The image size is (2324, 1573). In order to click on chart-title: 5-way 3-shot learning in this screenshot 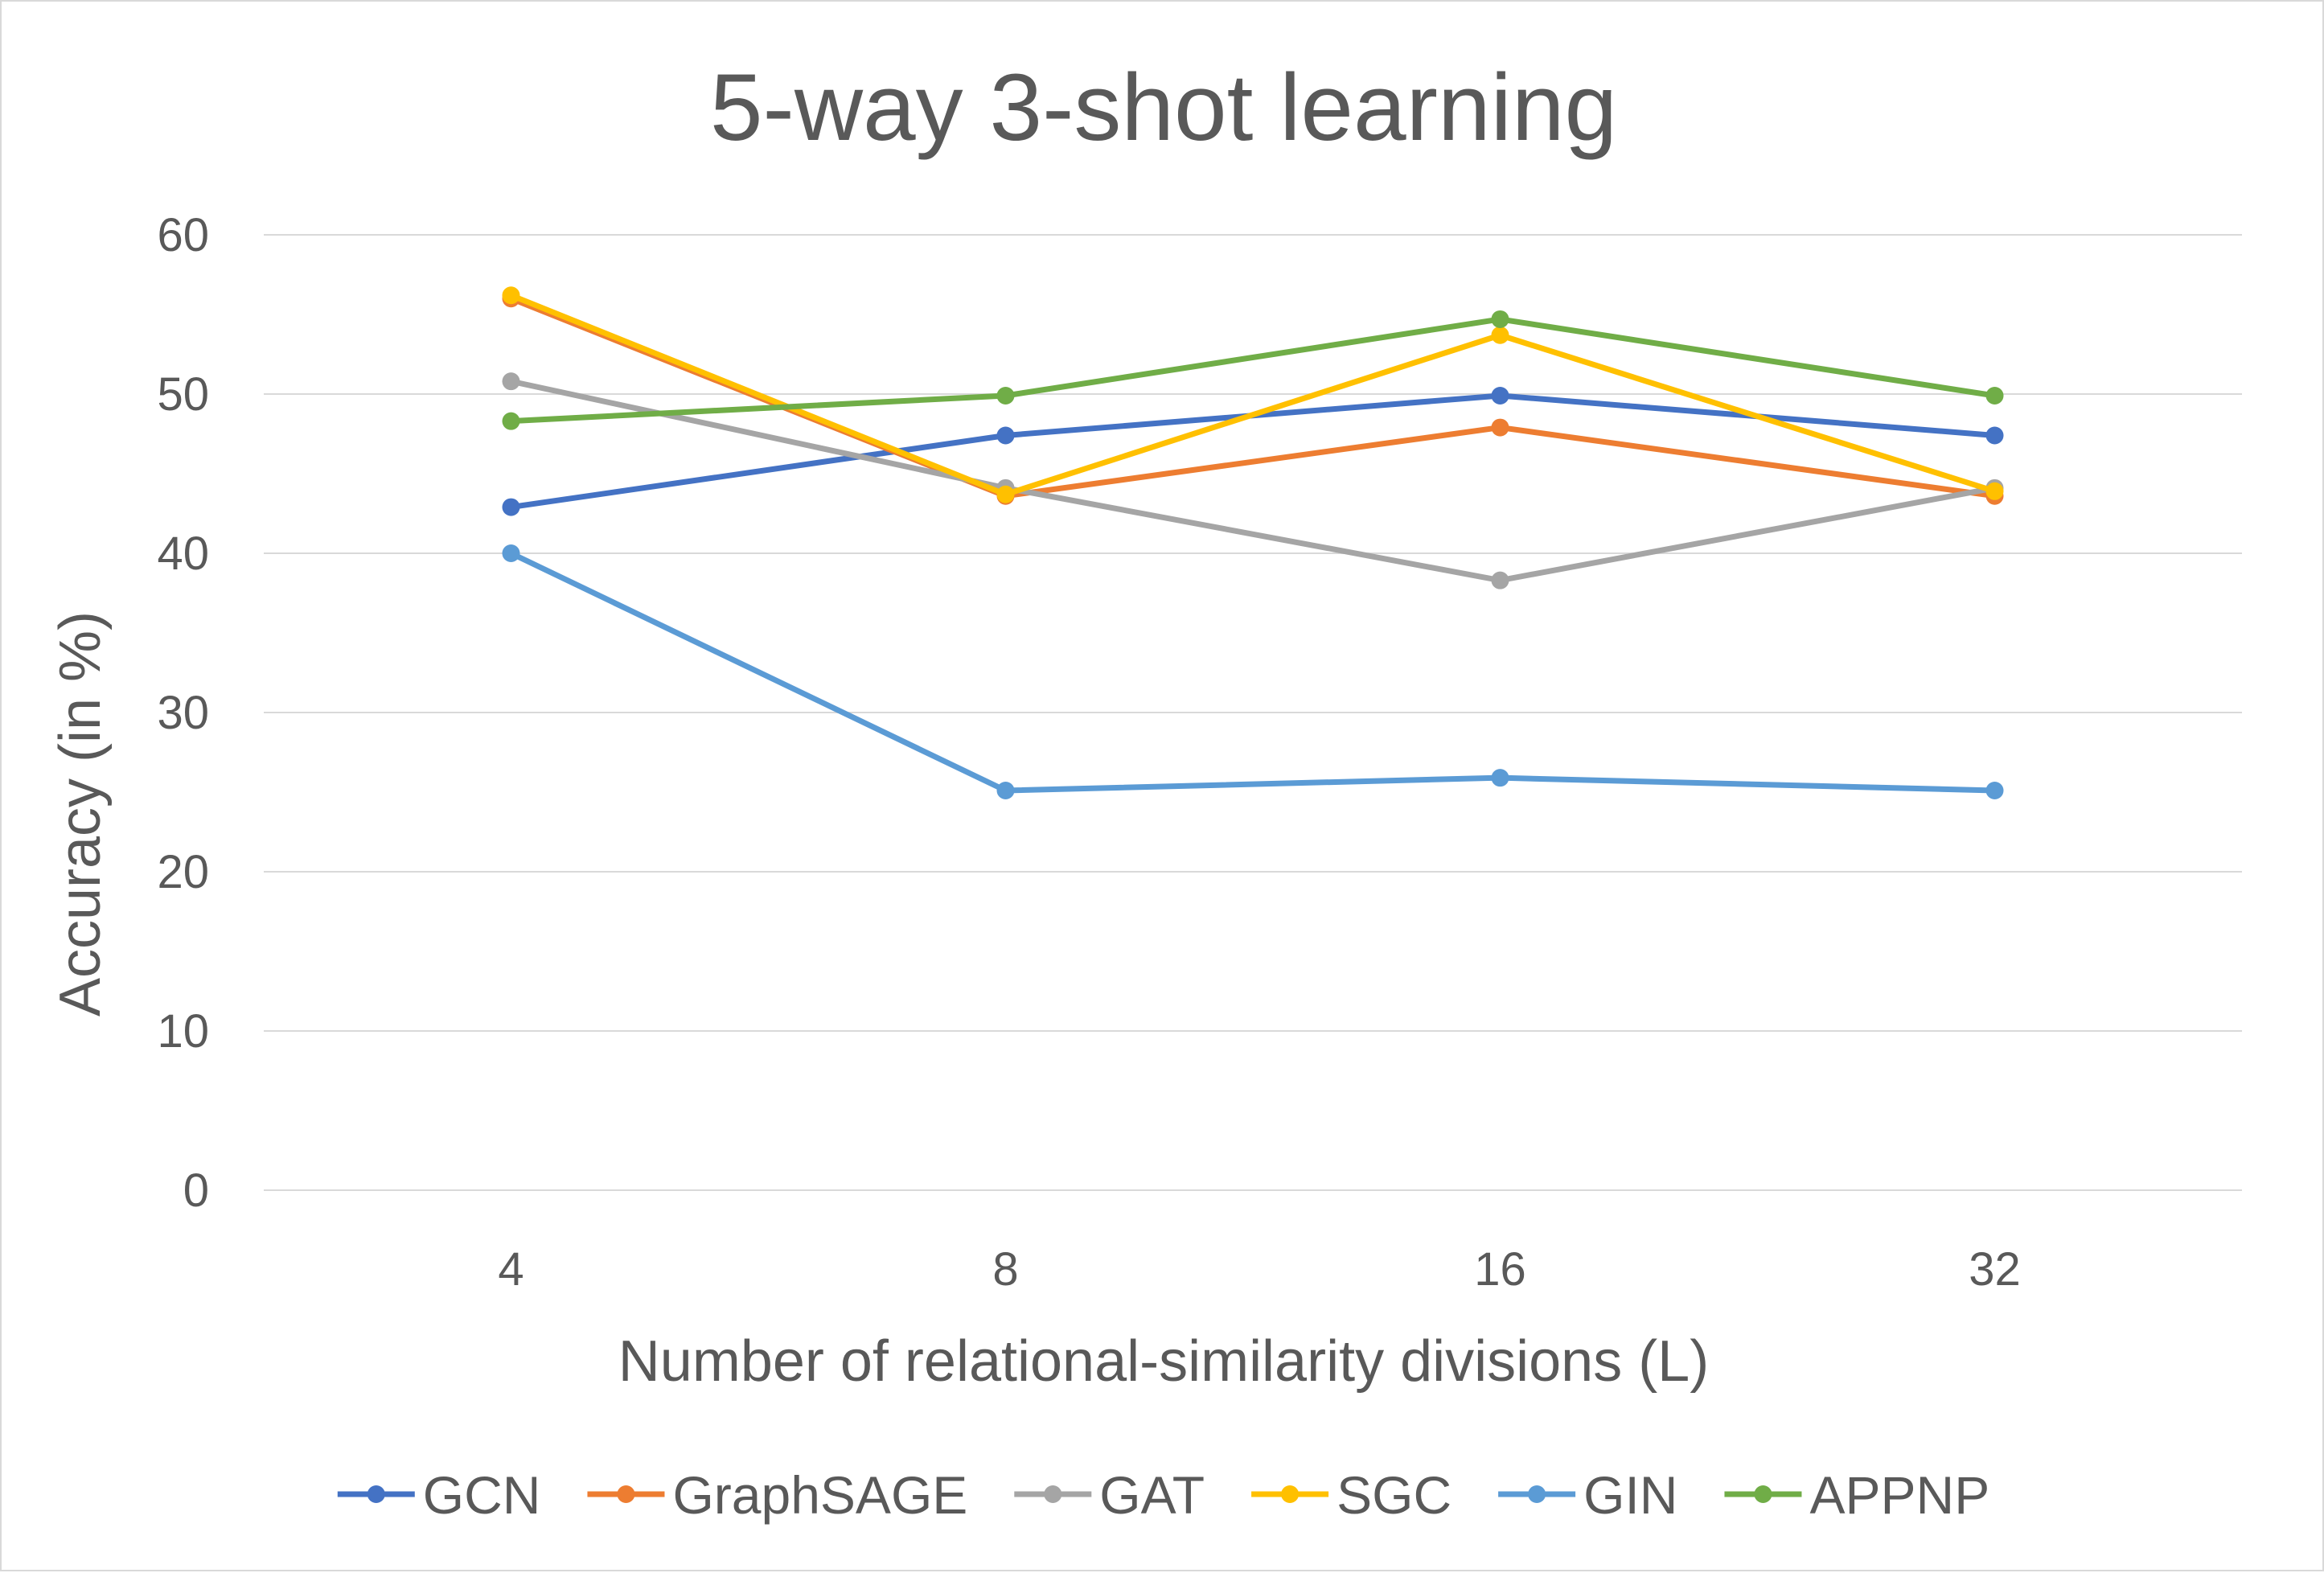, I will do `click(1163, 108)`.